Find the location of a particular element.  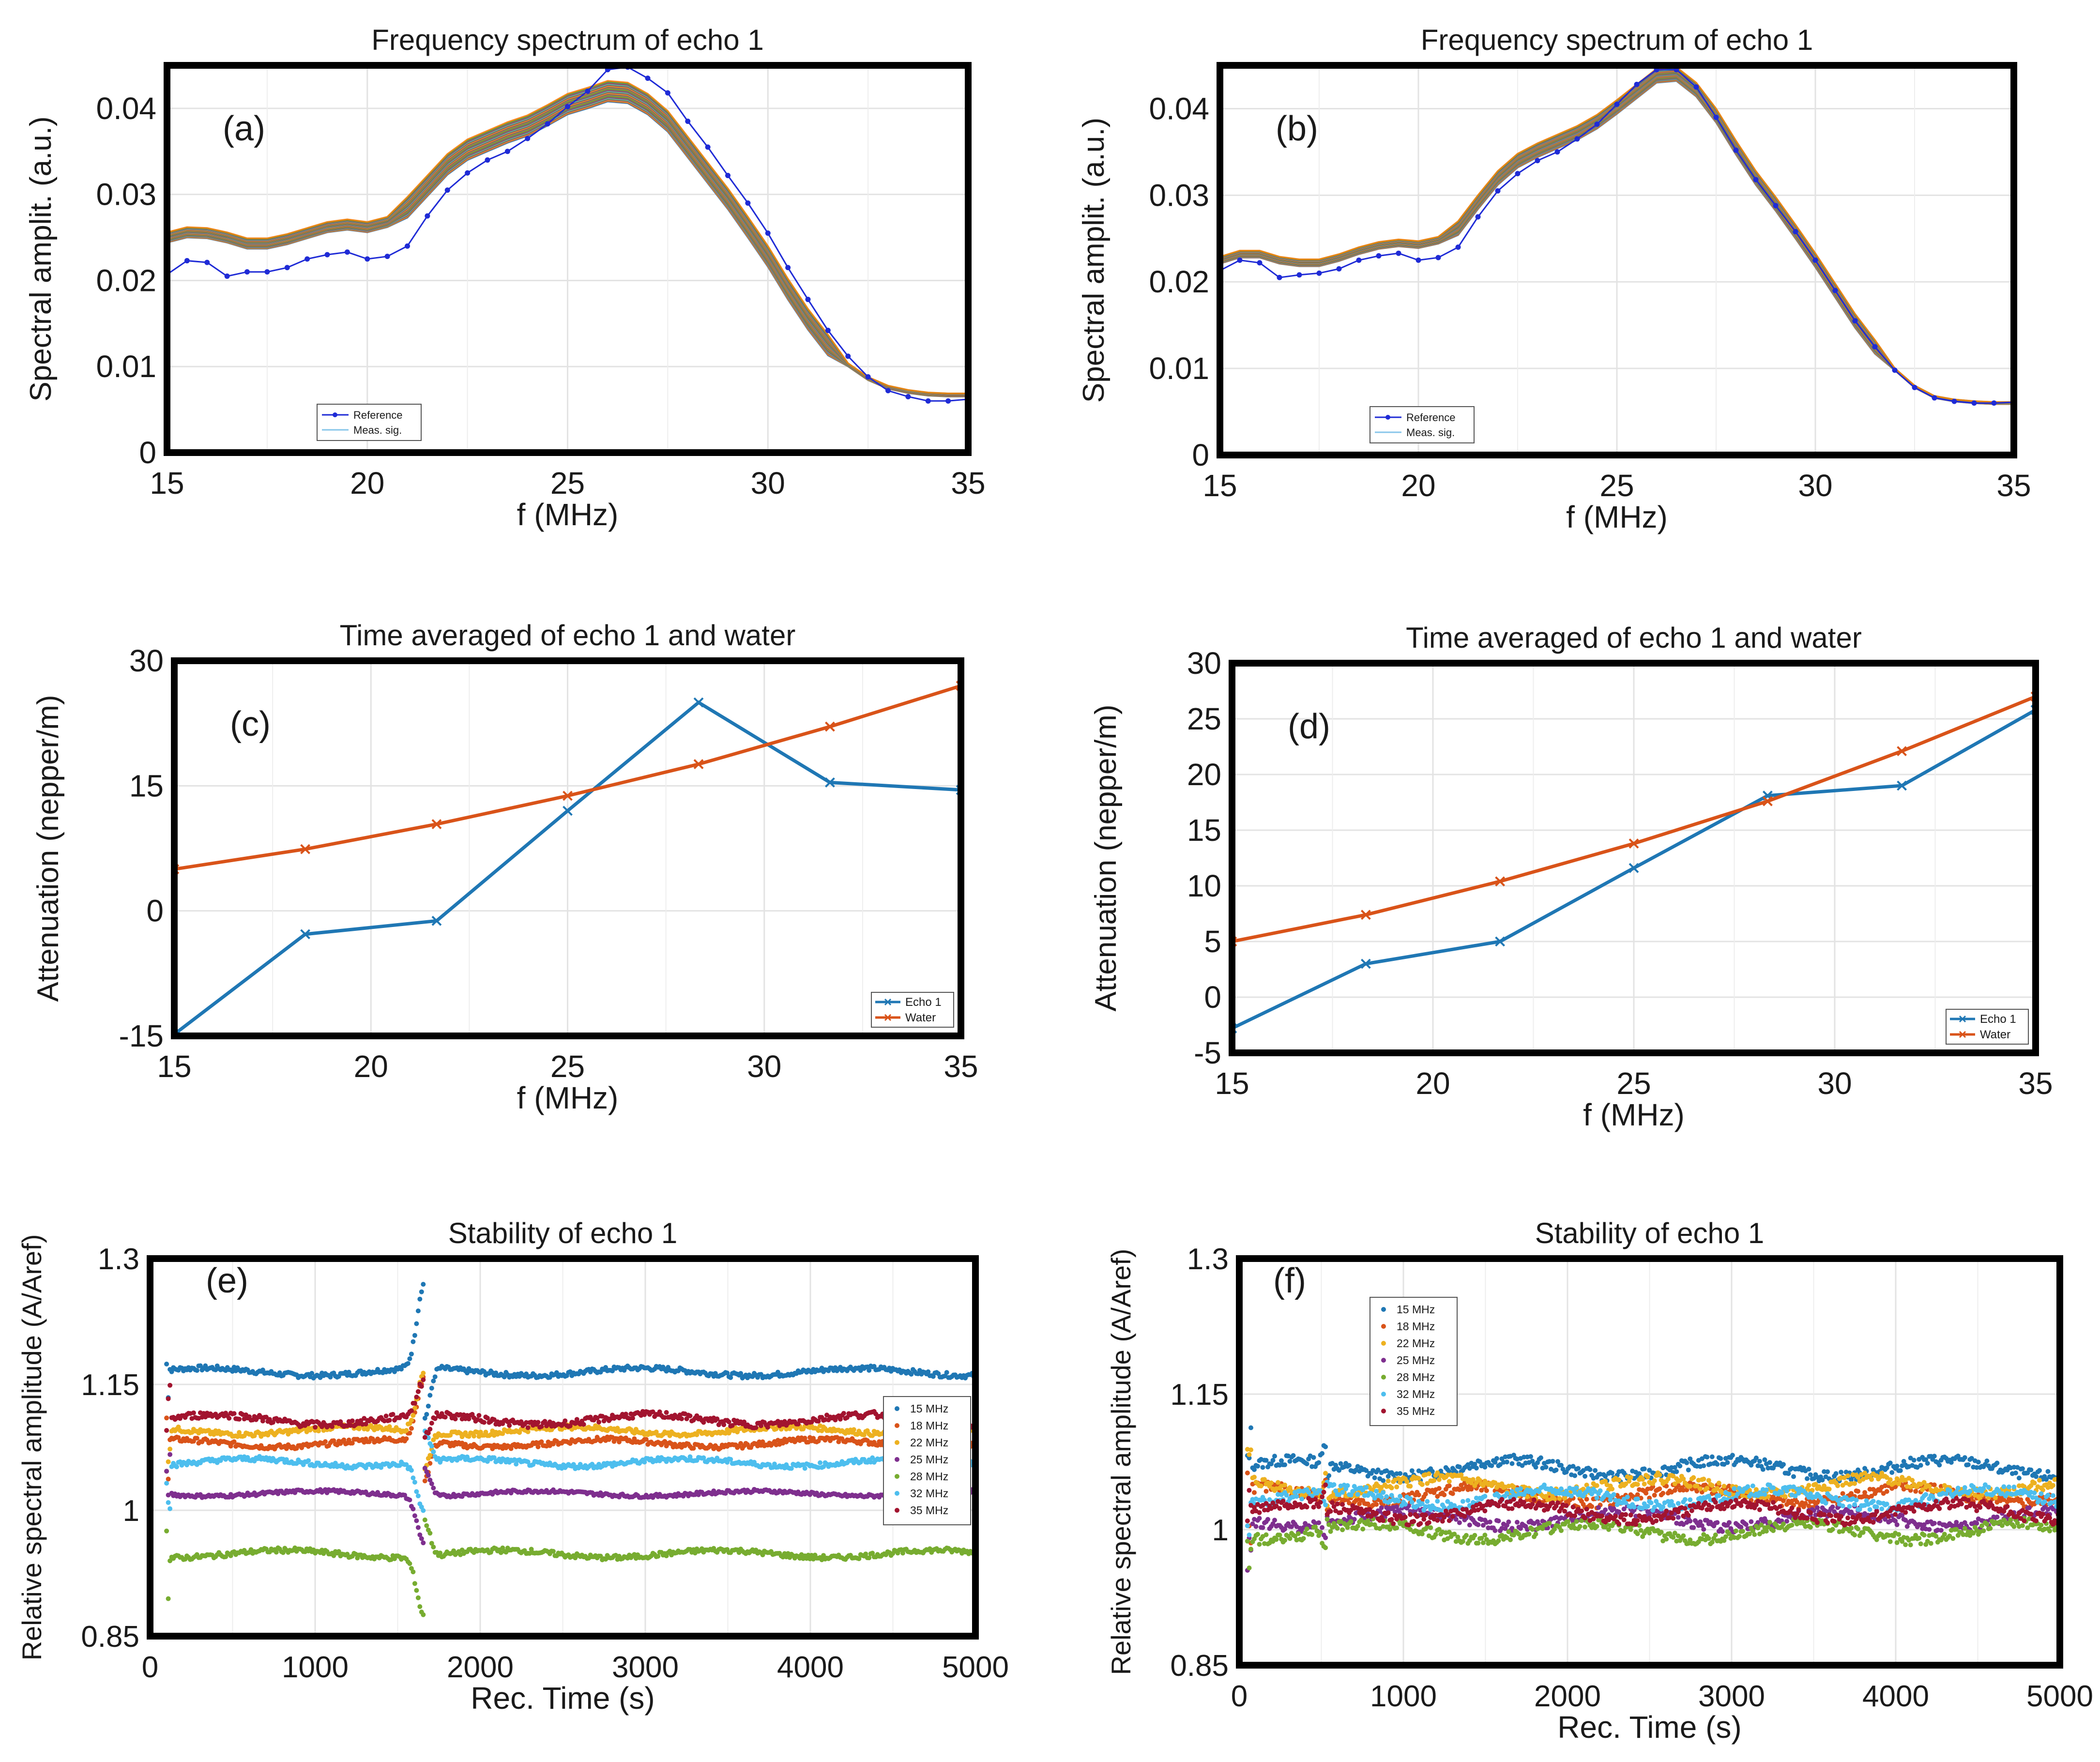

x-tick-label: 4000 is located at coordinates (811, 1667).